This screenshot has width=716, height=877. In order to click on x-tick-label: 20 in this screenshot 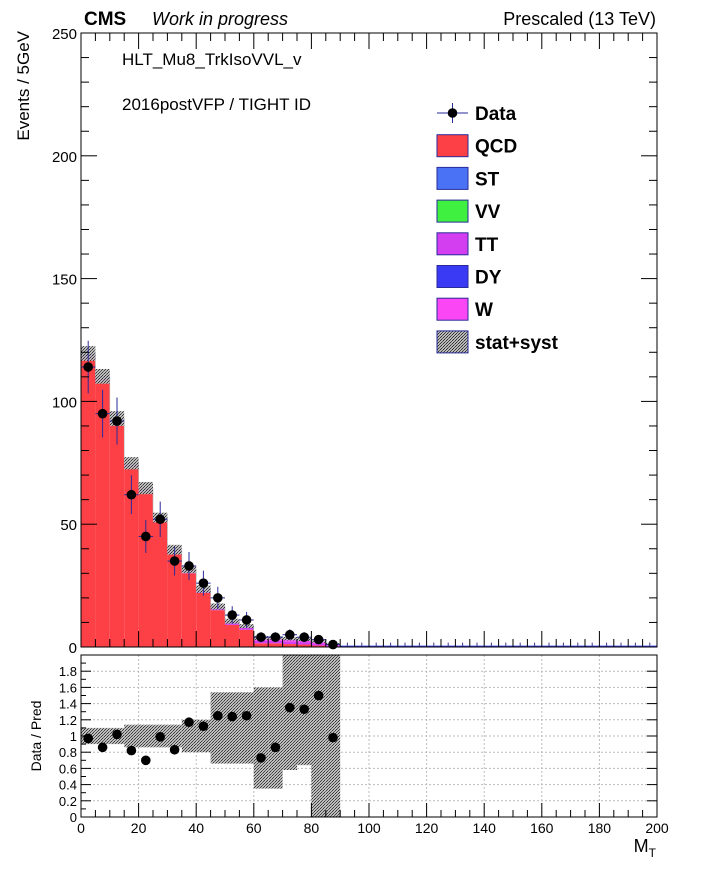, I will do `click(139, 828)`.